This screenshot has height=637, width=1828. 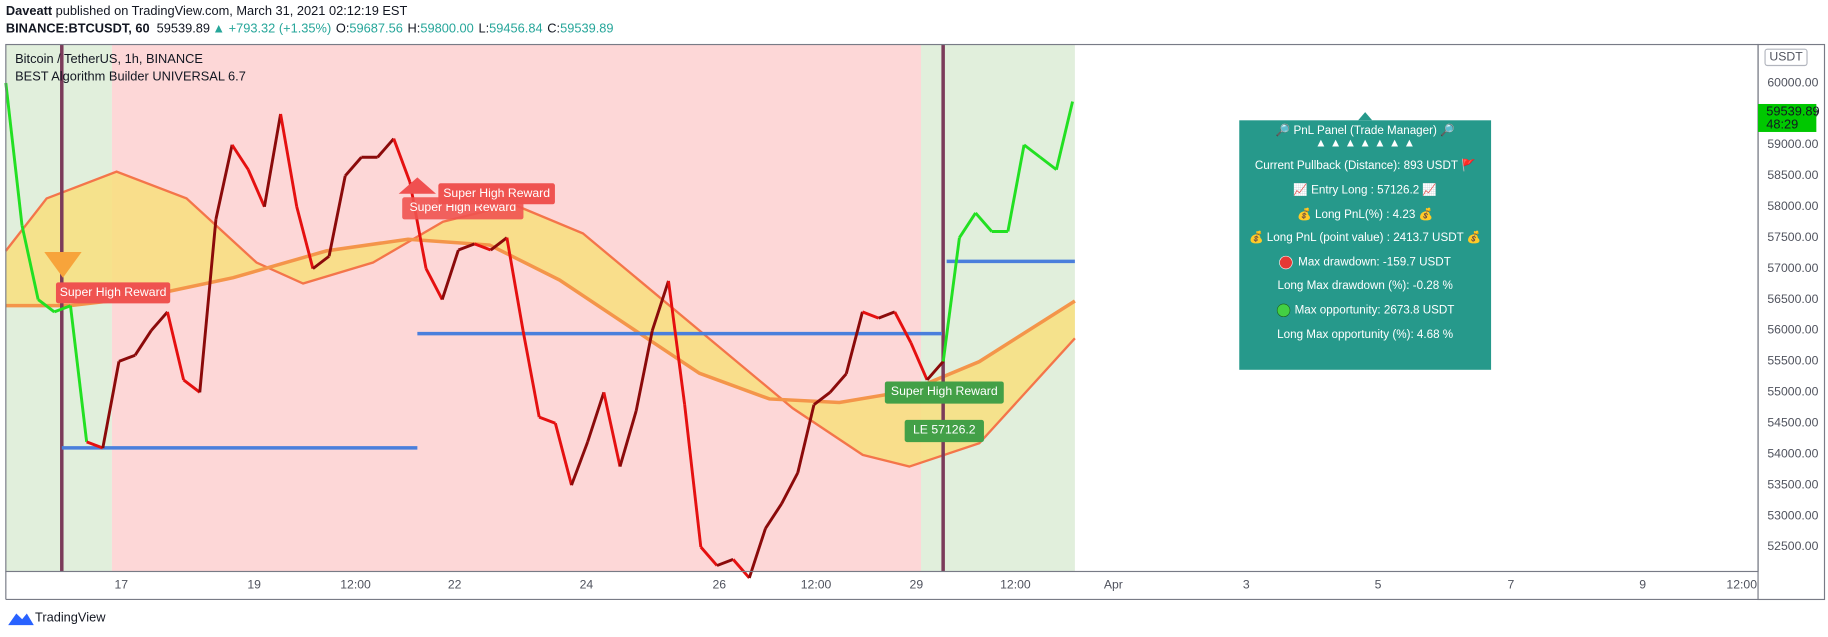 What do you see at coordinates (1782, 123) in the screenshot?
I see `countdown: 48:29` at bounding box center [1782, 123].